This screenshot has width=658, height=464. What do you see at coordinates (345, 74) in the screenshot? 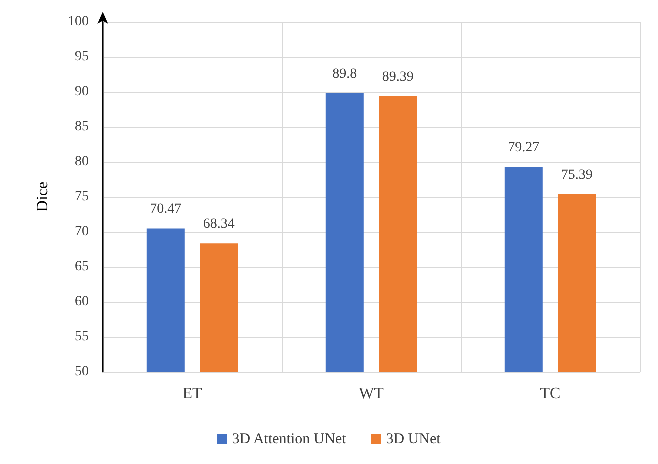
I see `data-label: 89.8` at bounding box center [345, 74].